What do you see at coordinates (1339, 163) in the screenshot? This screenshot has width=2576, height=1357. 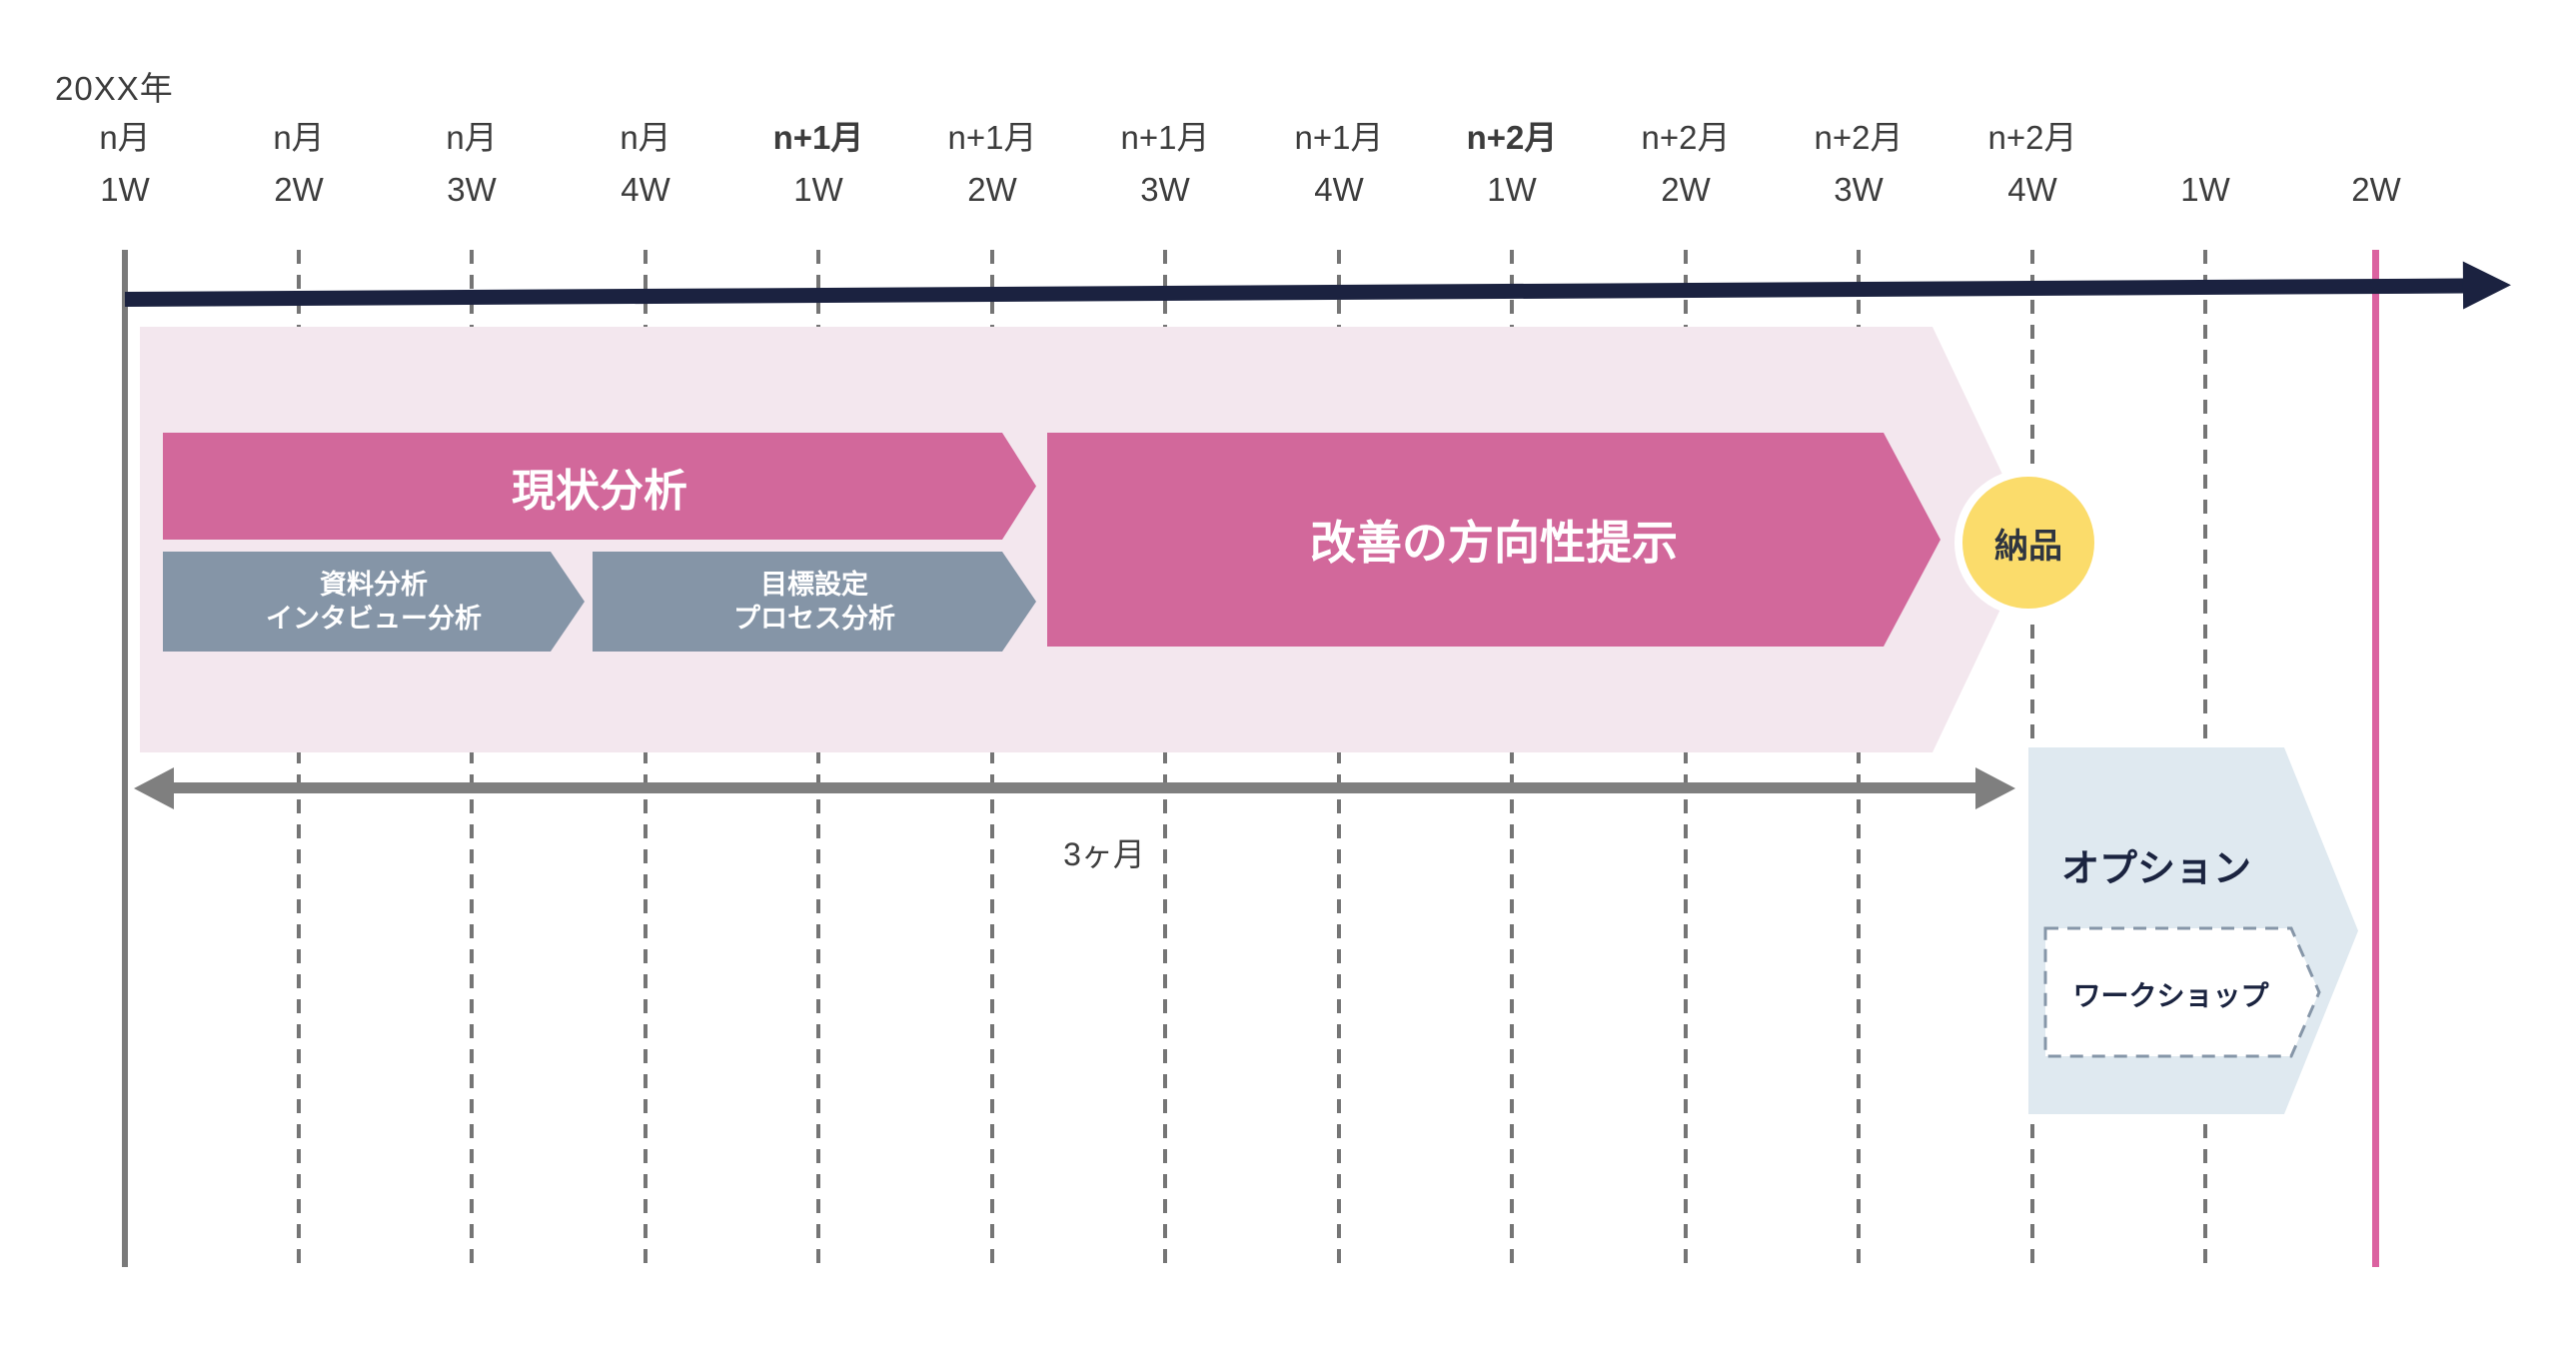 I see `column-header-8: n+1月 4W` at bounding box center [1339, 163].